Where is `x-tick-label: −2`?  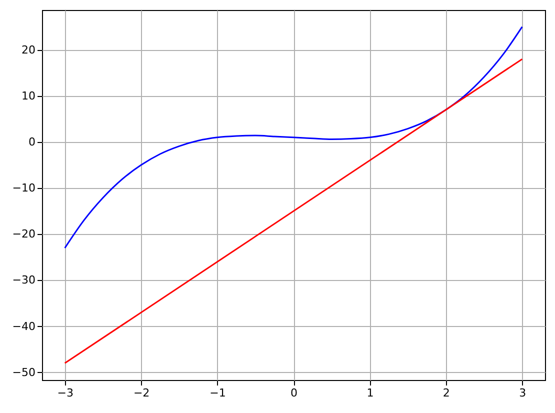 x-tick-label: −2 is located at coordinates (141, 393).